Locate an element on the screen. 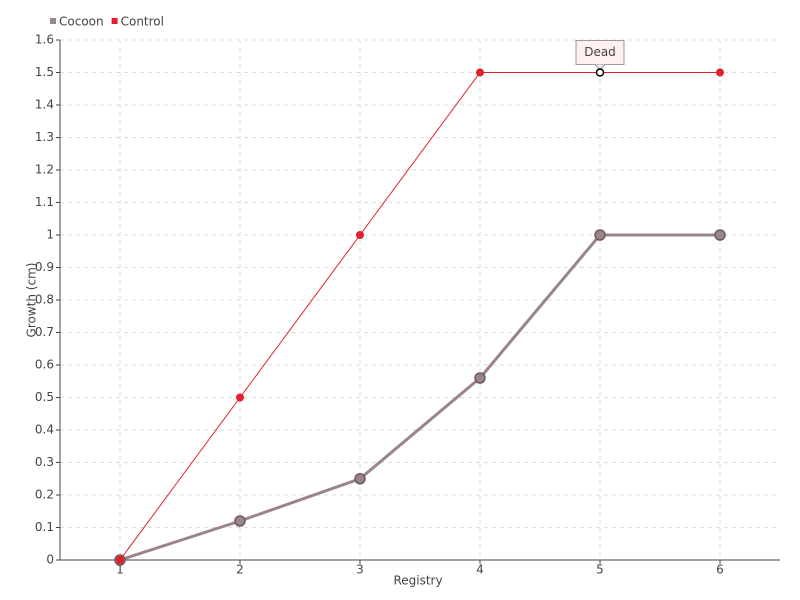  annotation: Dead is located at coordinates (600, 58).